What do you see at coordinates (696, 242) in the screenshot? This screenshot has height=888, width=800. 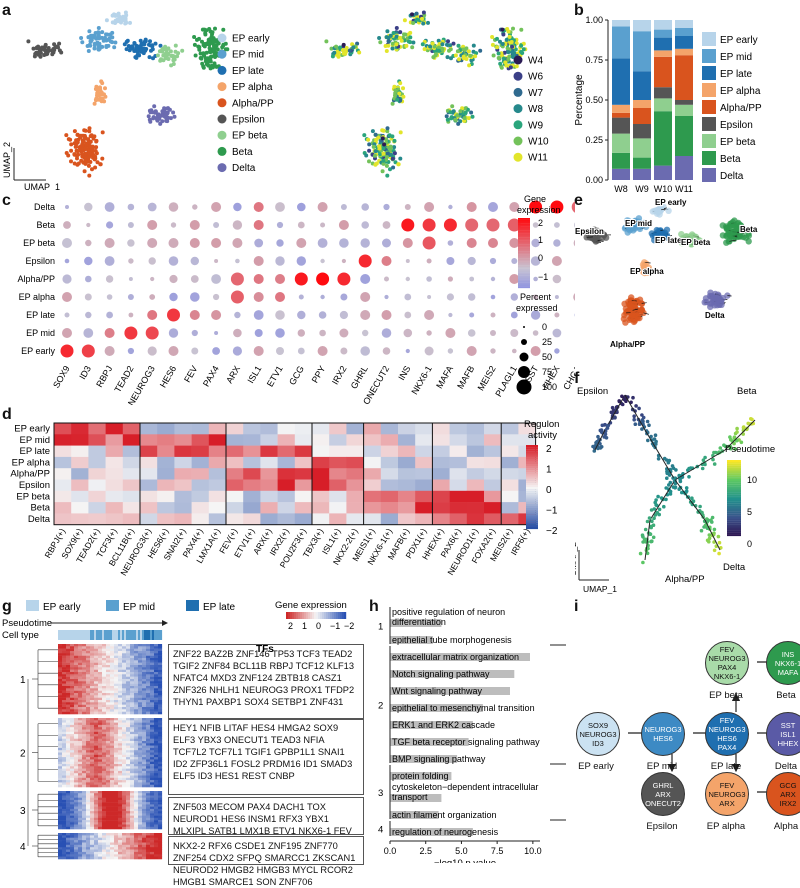 I see `cluster-label: EP beta` at bounding box center [696, 242].